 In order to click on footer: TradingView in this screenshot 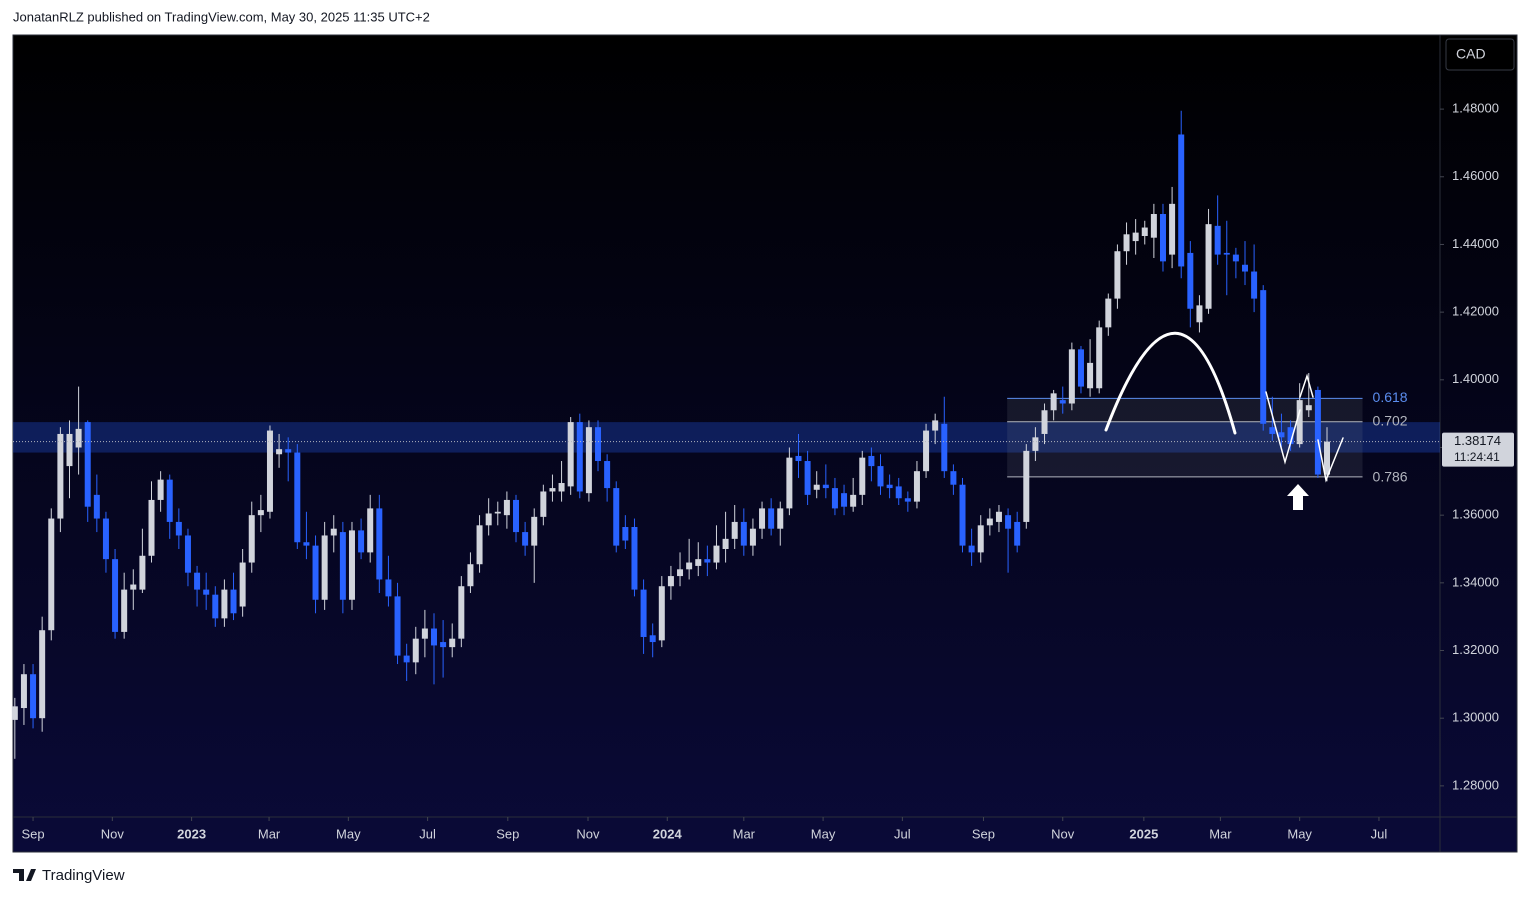, I will do `click(83, 875)`.